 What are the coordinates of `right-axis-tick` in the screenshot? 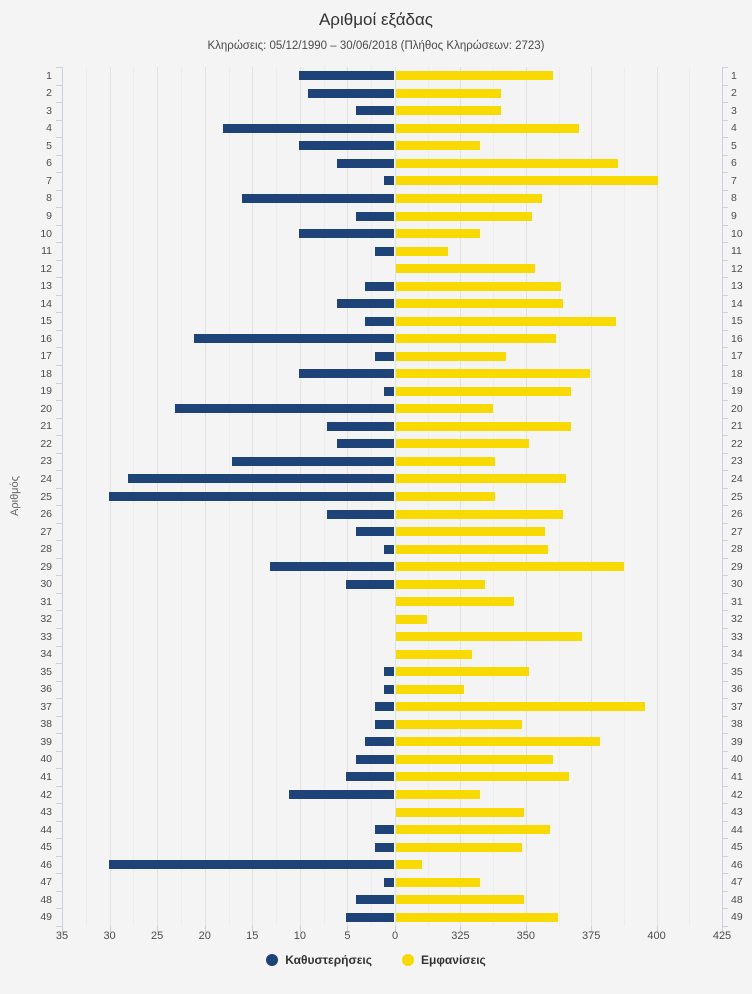 It's located at (725, 558).